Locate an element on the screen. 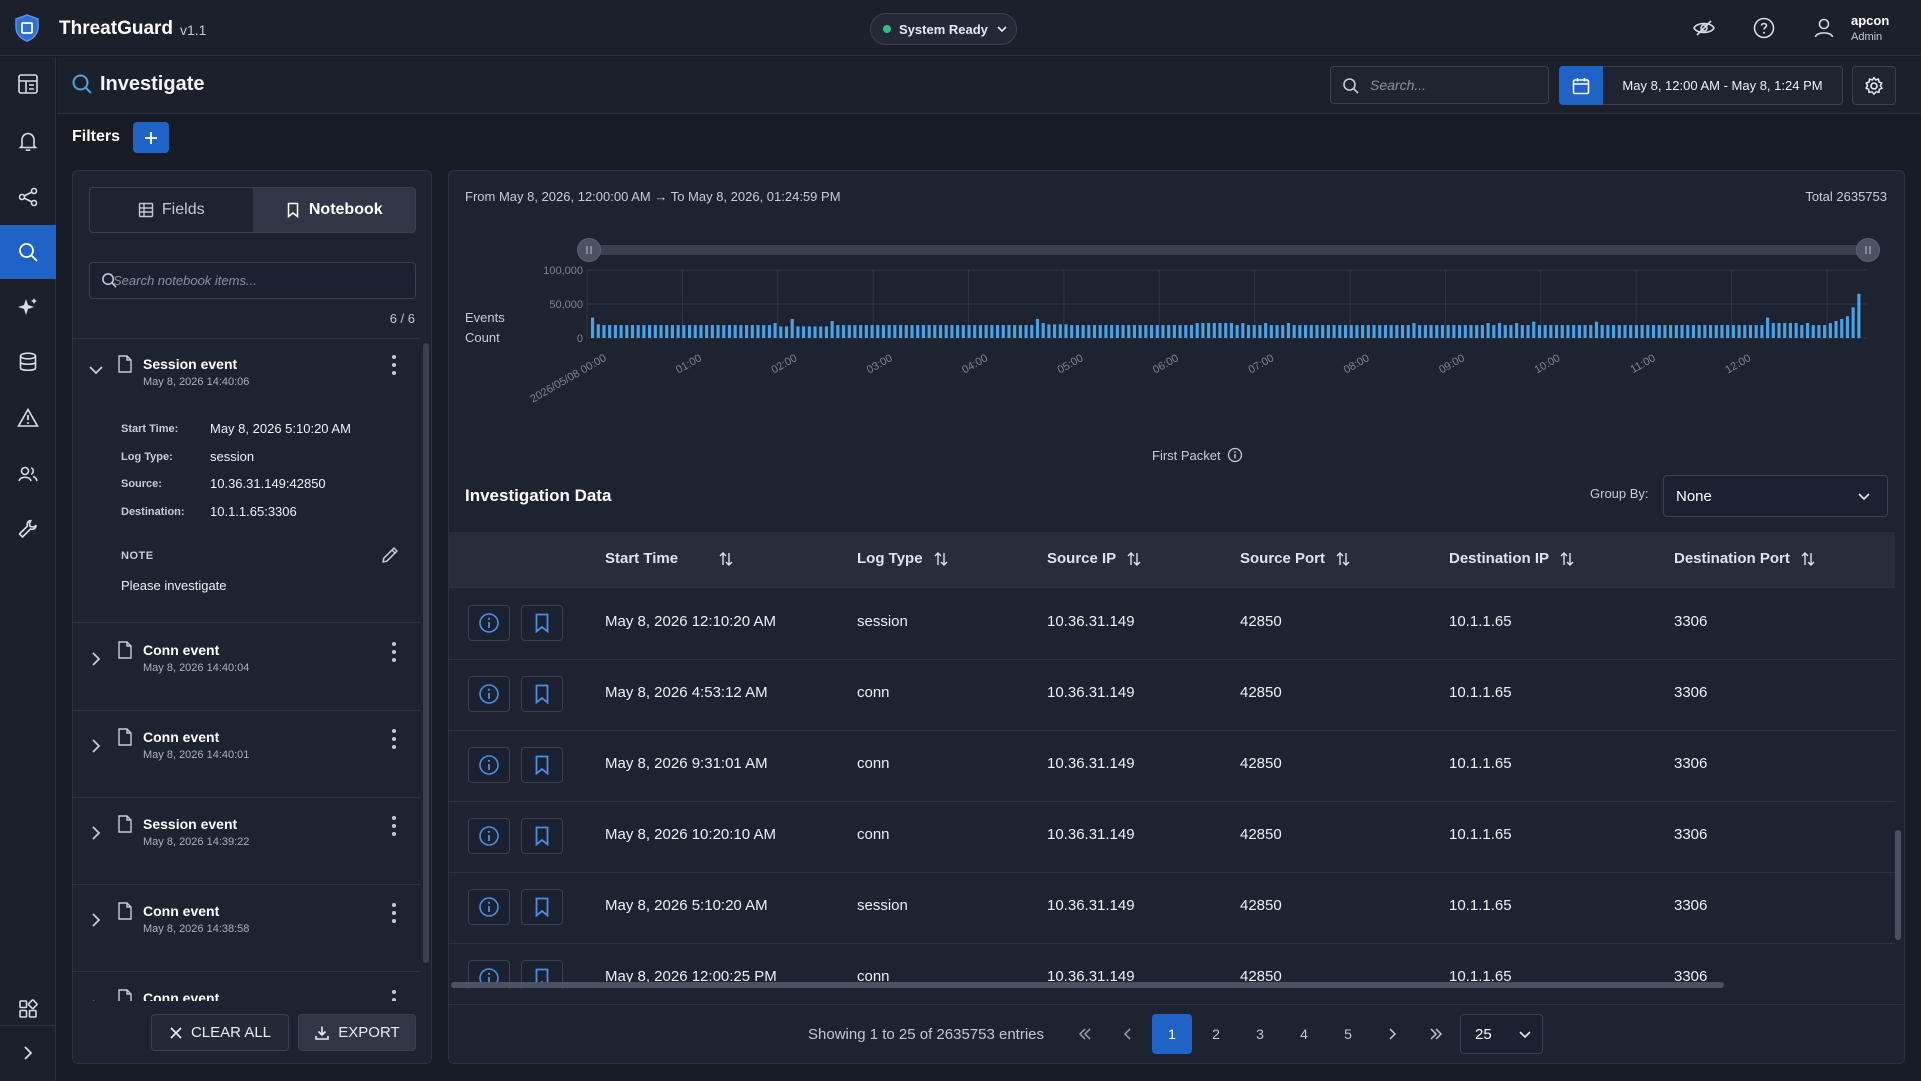 The height and width of the screenshot is (1081, 1921). document-icon is located at coordinates (125, 737).